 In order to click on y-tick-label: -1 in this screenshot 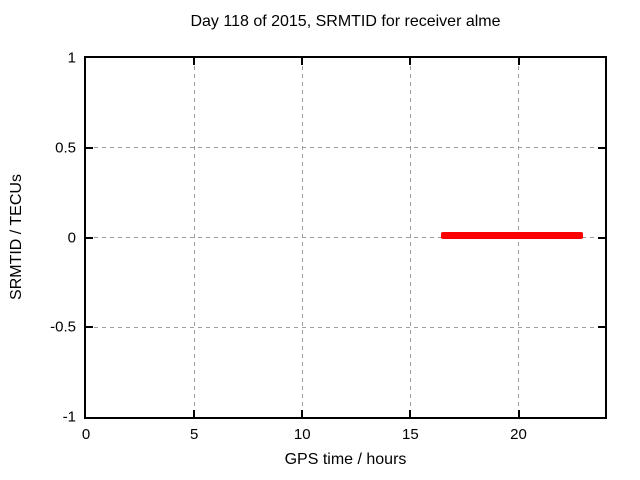, I will do `click(69, 417)`.